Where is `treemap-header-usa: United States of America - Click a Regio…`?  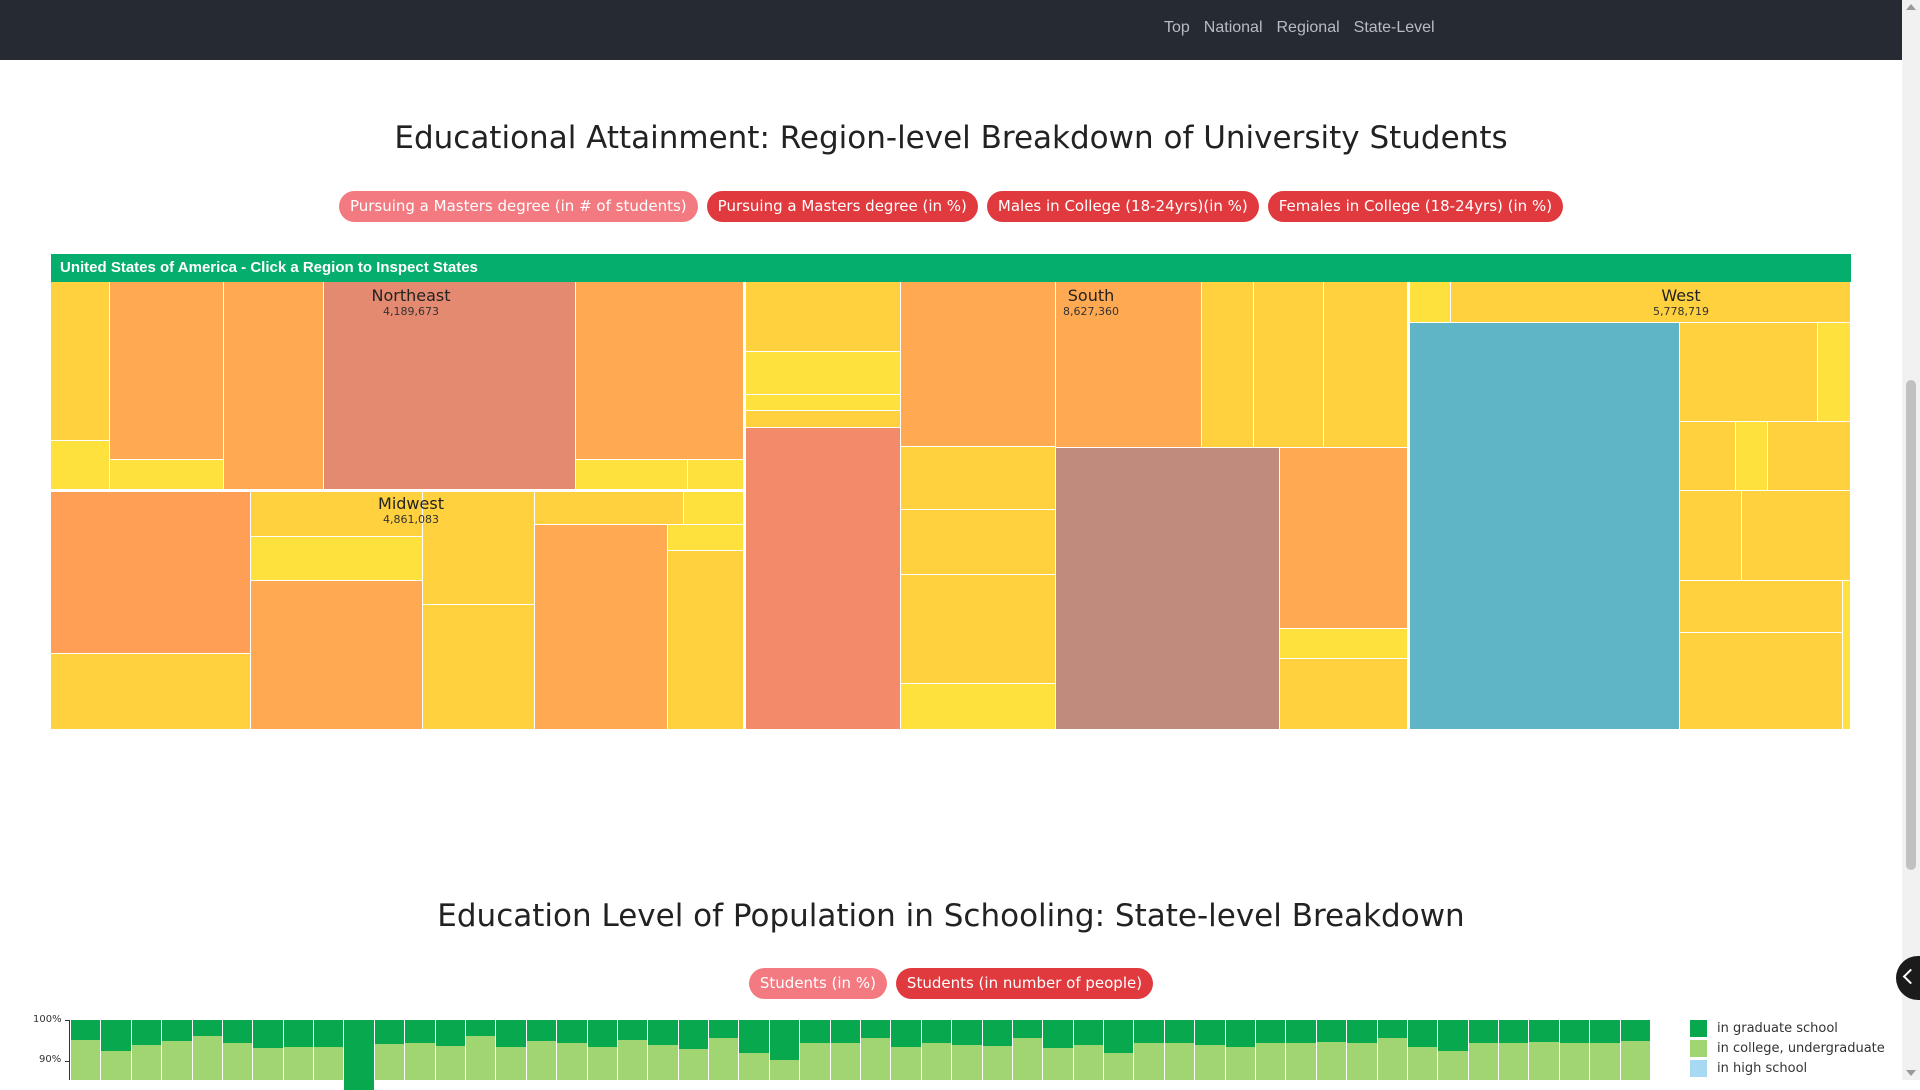 treemap-header-usa: United States of America - Click a Regio… is located at coordinates (951, 268).